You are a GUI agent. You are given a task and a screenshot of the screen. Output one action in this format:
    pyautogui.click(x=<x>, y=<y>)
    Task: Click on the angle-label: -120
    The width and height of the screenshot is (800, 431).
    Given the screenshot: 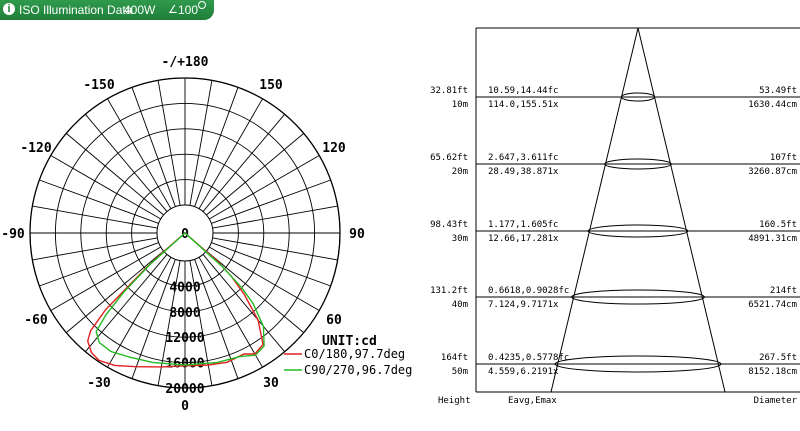 What is the action you would take?
    pyautogui.click(x=35, y=148)
    